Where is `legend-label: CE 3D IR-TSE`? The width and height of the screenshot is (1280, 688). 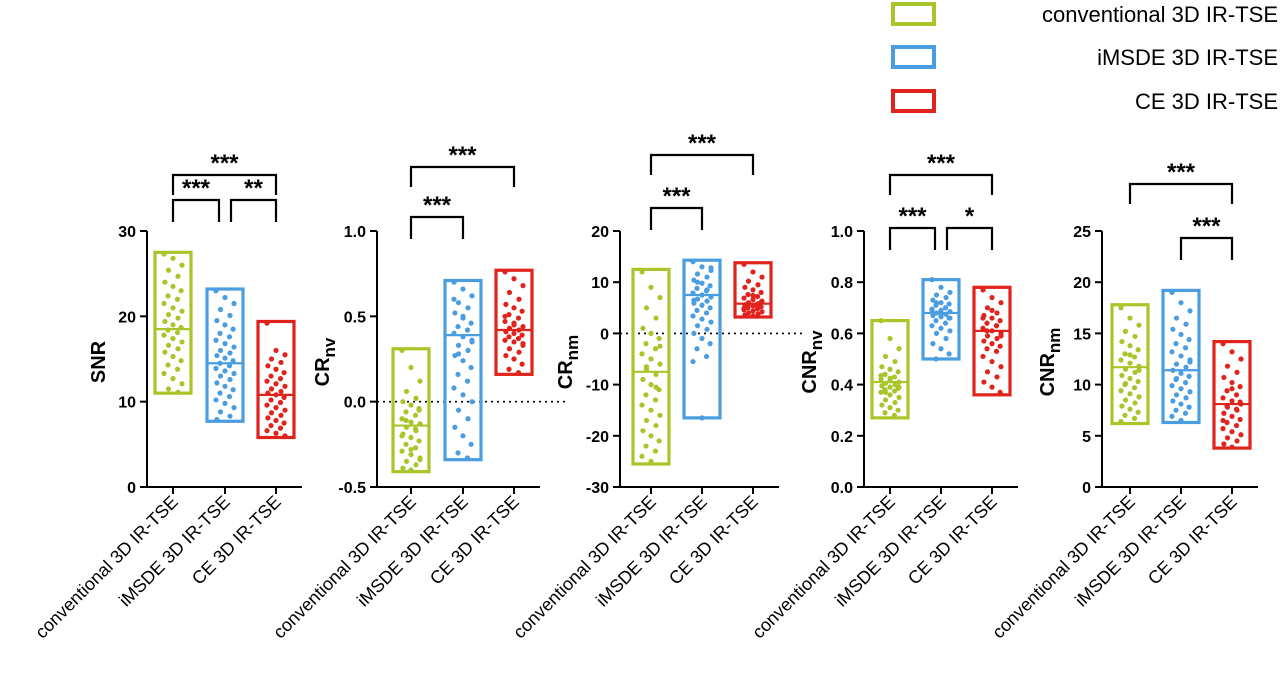
legend-label: CE 3D IR-TSE is located at coordinates (1206, 101).